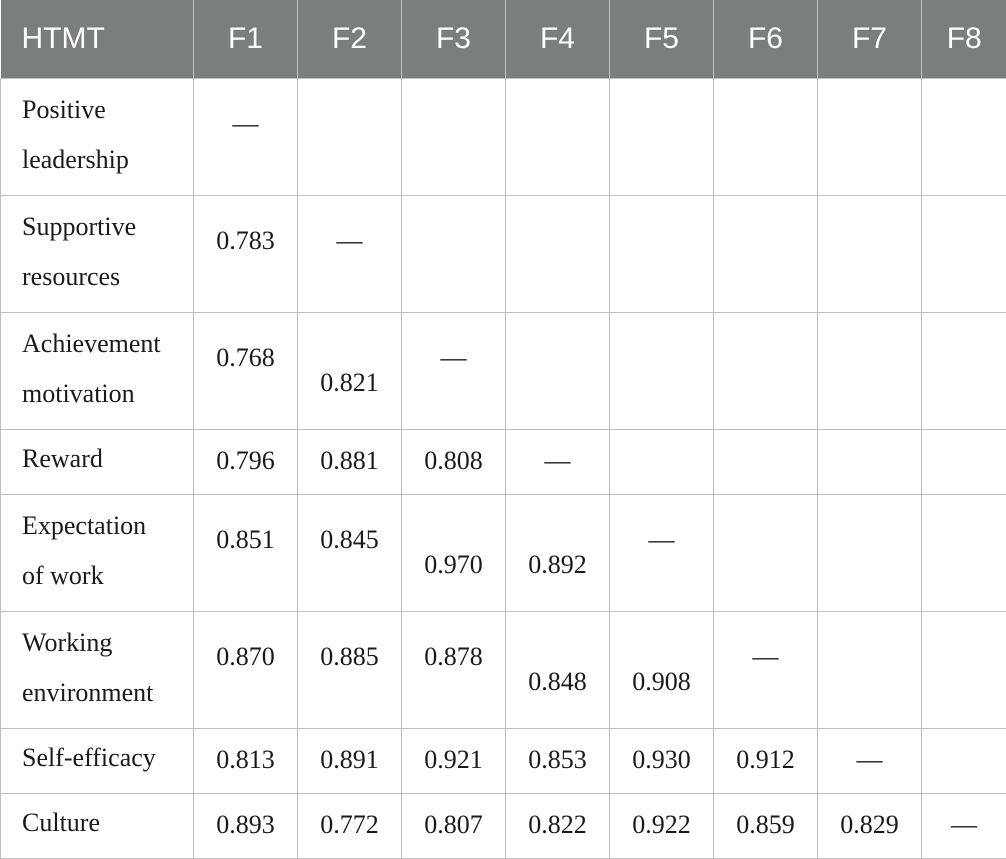 This screenshot has width=1006, height=859. I want to click on cell-value: 0.796, so click(245, 453).